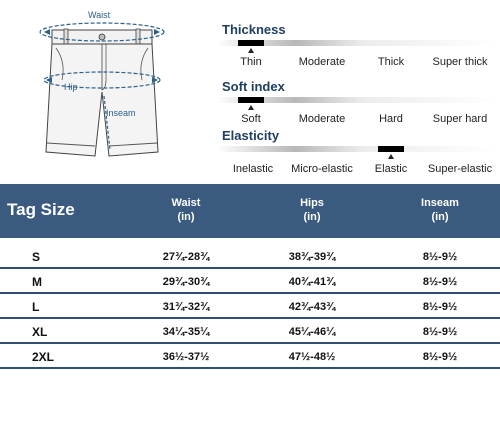 The image size is (500, 435). Describe the element at coordinates (391, 62) in the screenshot. I see `option-thick: Thick` at that location.